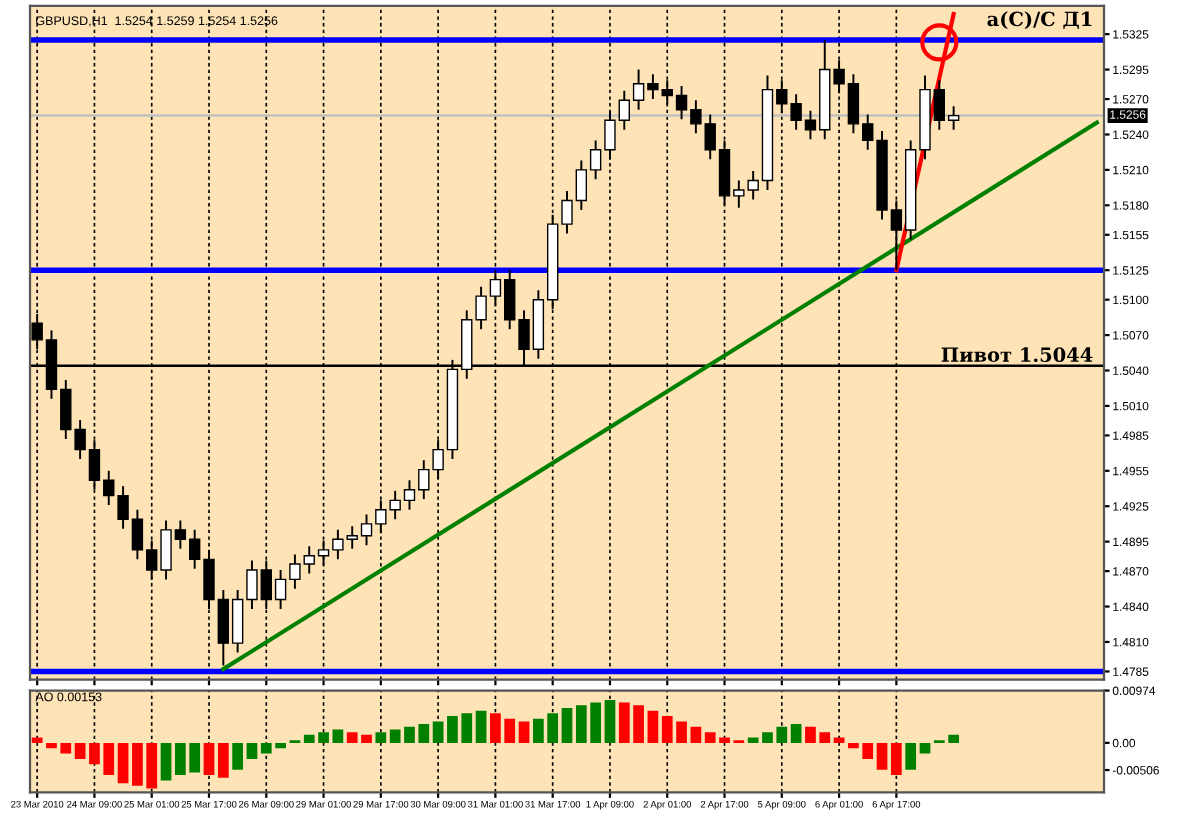  Describe the element at coordinates (1039, 20) in the screenshot. I see `annotation: a(C)/C Д1` at that location.